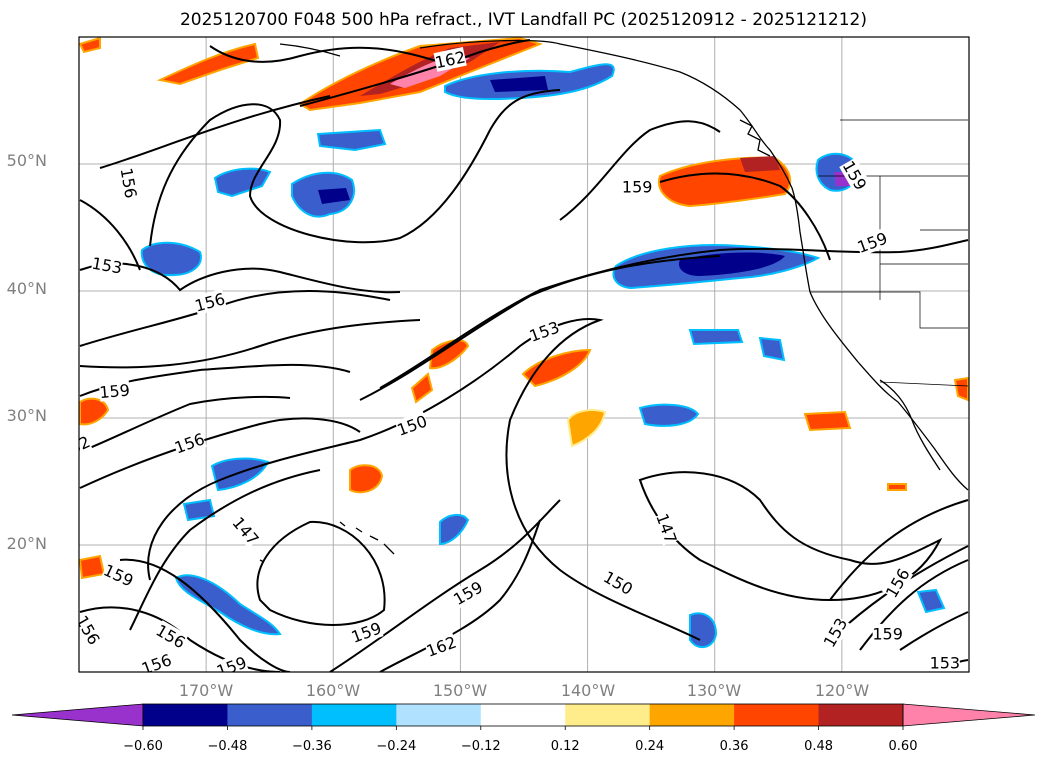 The width and height of the screenshot is (1047, 765). I want to click on contour-156-ar, so click(540, 328).